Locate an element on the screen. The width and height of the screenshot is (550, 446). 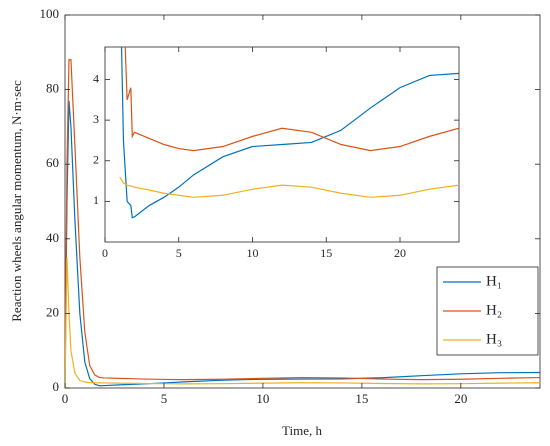
legend-box is located at coordinates (487, 311).